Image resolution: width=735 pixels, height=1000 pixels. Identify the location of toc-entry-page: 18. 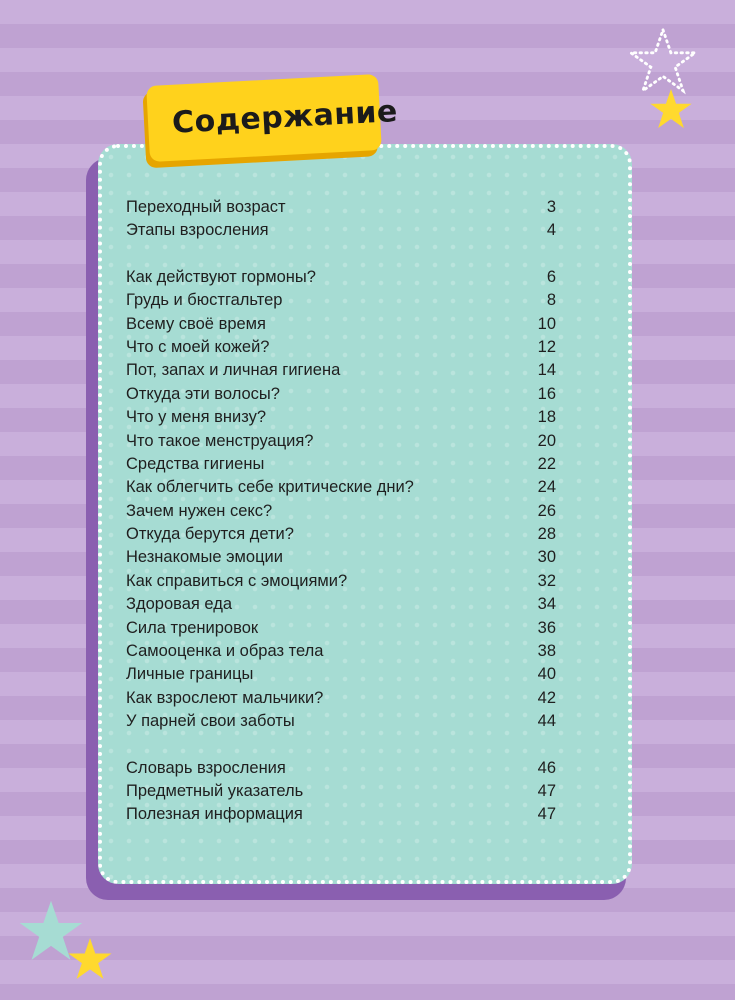
(546, 417).